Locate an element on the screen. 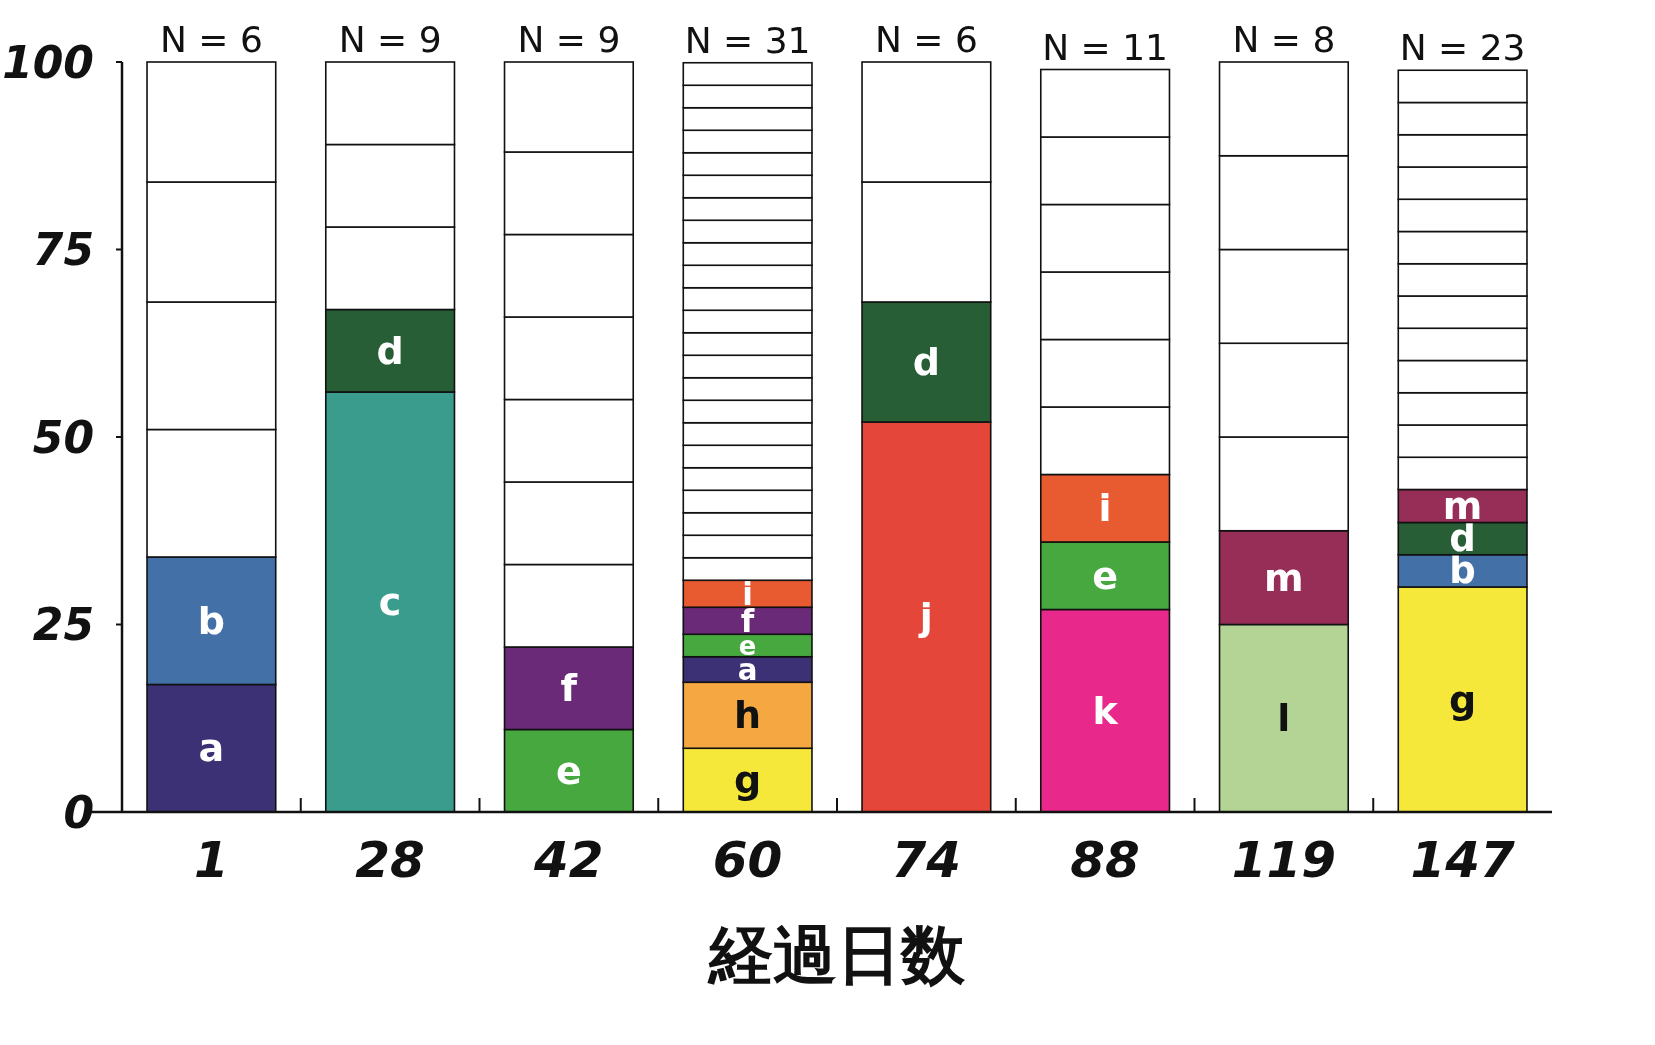 The image size is (1655, 1045). x-tick-label: 88 is located at coordinates (1105, 860).